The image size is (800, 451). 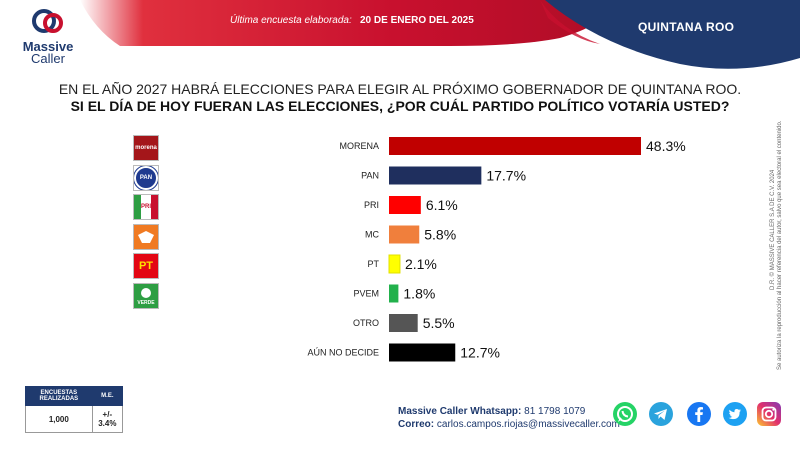 What do you see at coordinates (419, 294) in the screenshot?
I see `value-label: 1.8%` at bounding box center [419, 294].